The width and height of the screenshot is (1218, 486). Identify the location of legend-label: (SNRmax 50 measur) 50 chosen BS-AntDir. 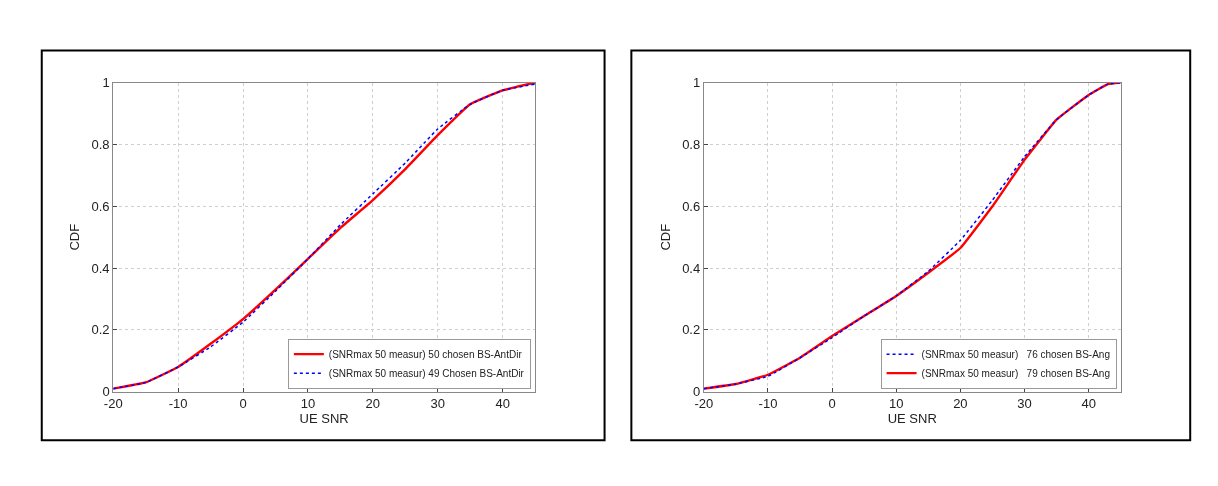
(425, 355).